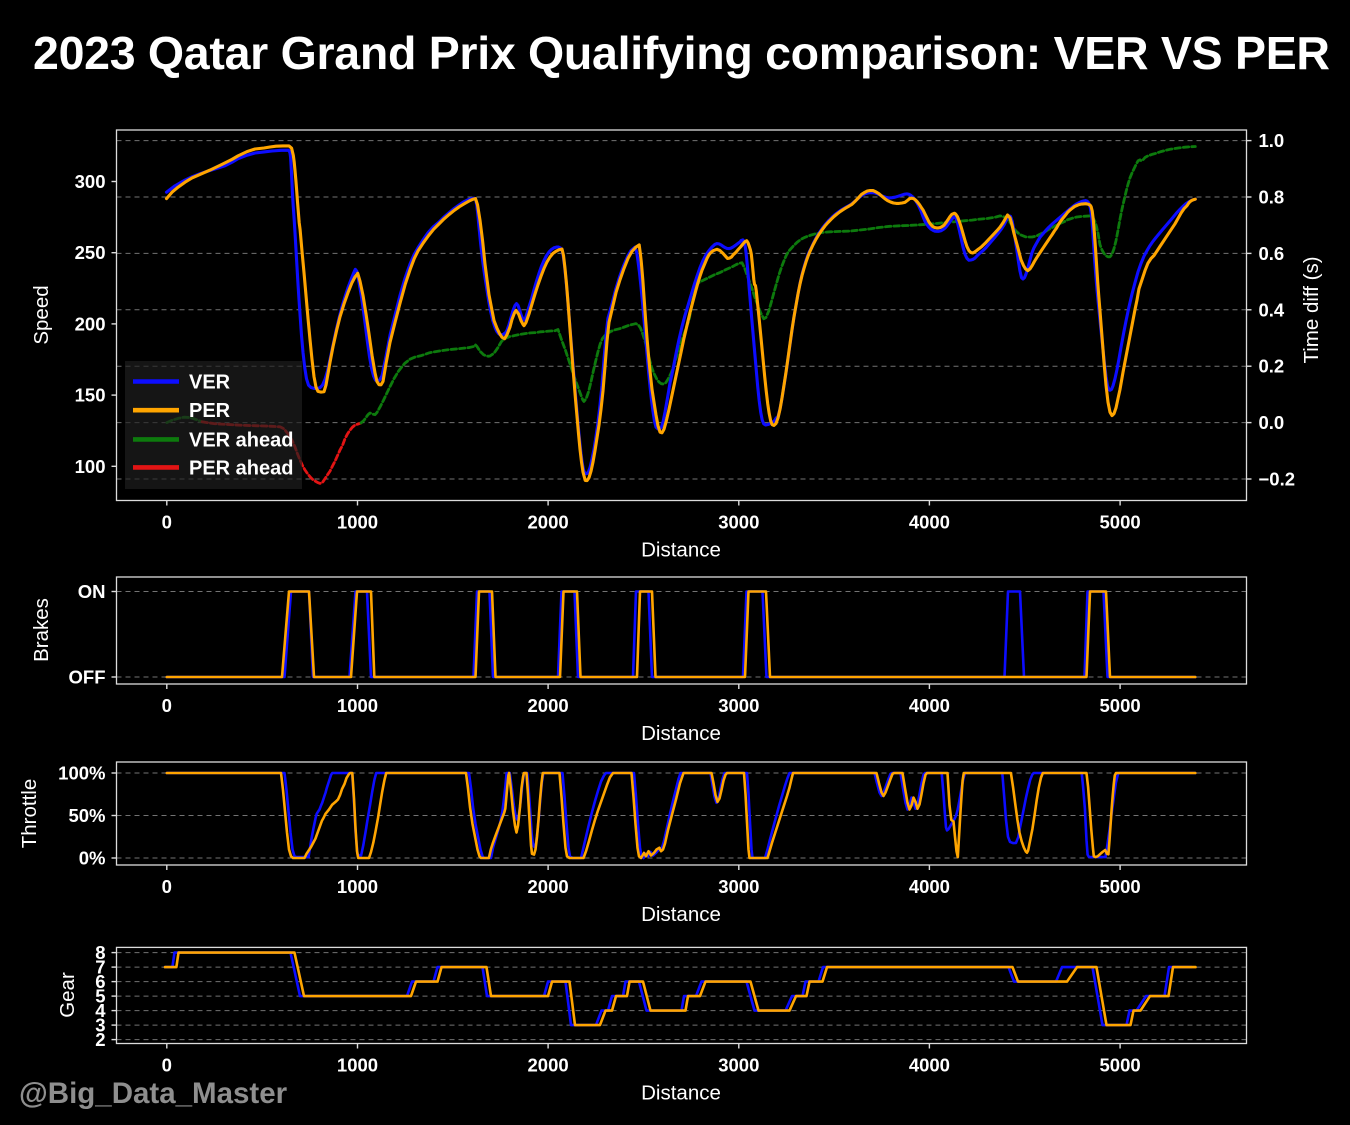 The image size is (1350, 1125). Describe the element at coordinates (41, 314) in the screenshot. I see `svg-text: Speed` at that location.